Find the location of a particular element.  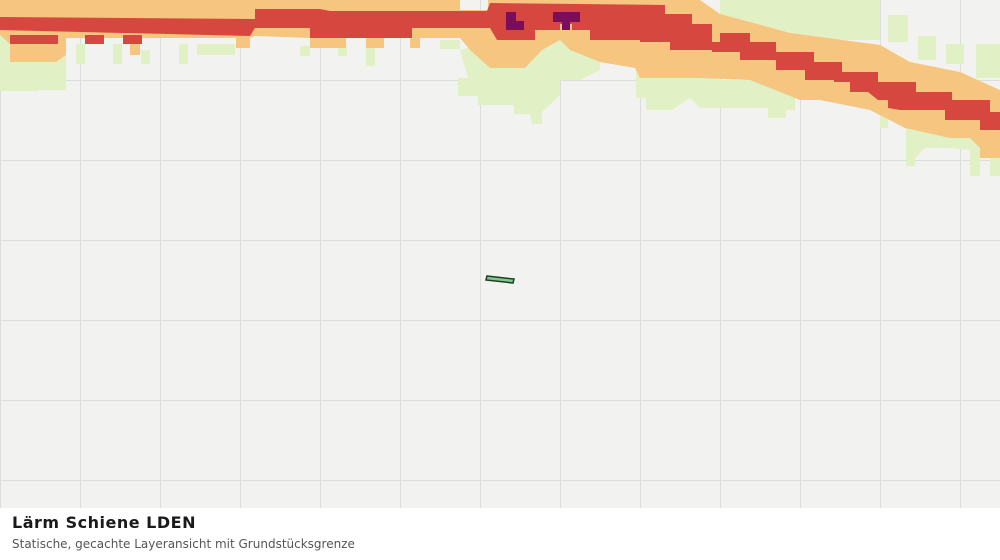

parcel-boundary is located at coordinates (500, 279).